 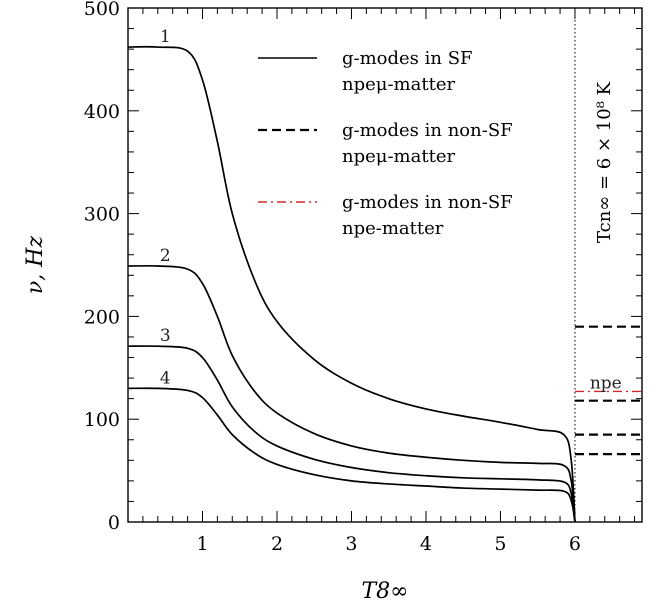 What do you see at coordinates (165, 37) in the screenshot?
I see `curve-label: 1` at bounding box center [165, 37].